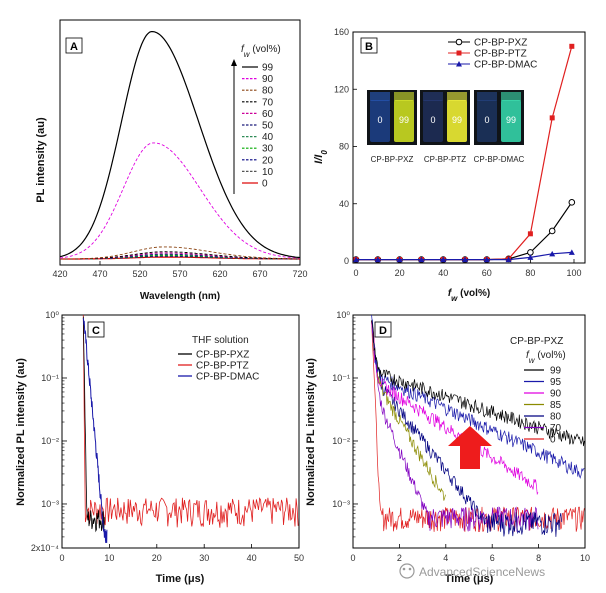 The width and height of the screenshot is (606, 593). What do you see at coordinates (492, 558) in the screenshot?
I see `panel-d-x-tick-label: 6` at bounding box center [492, 558].